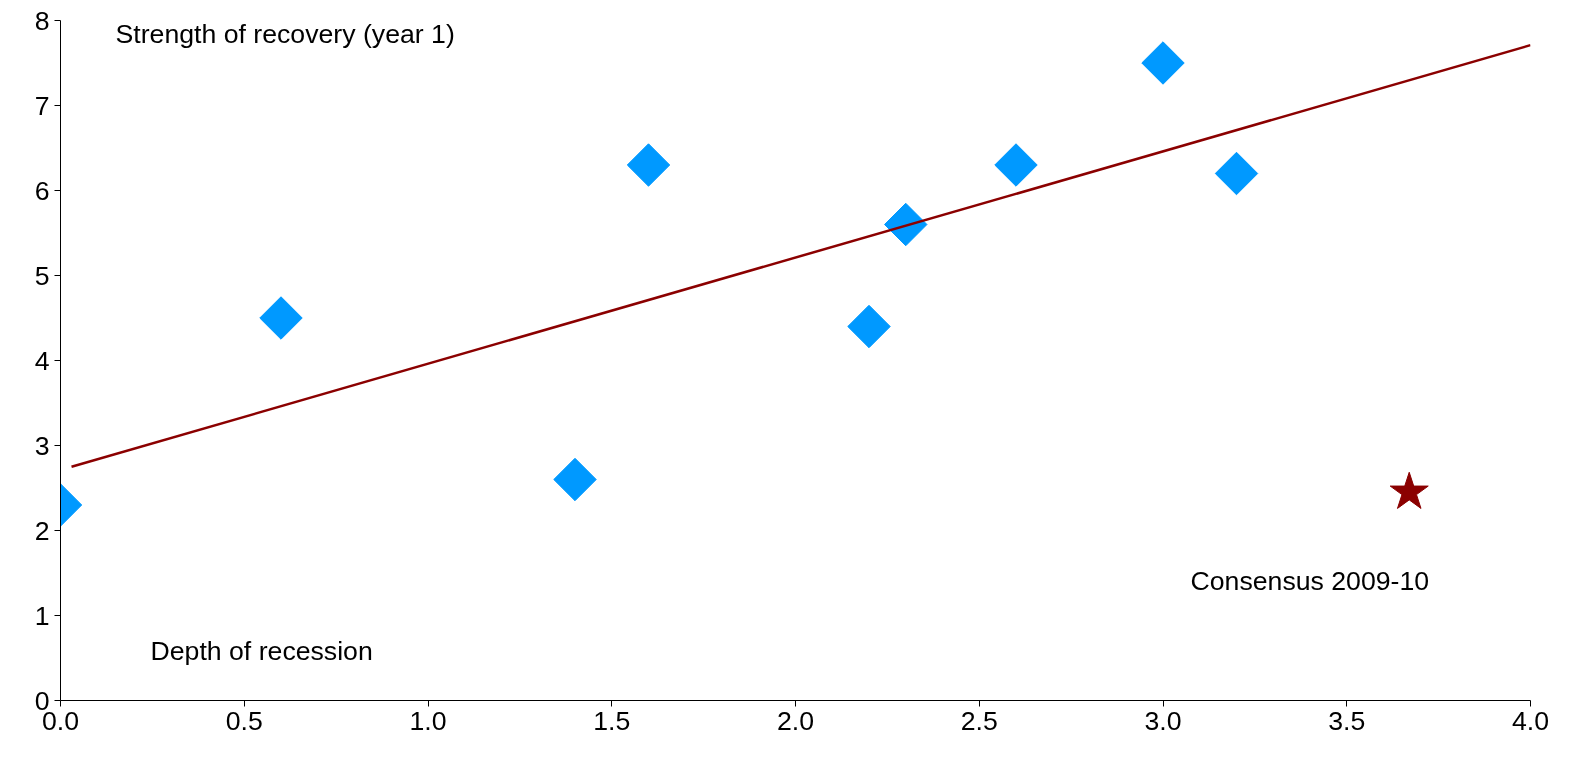 The image size is (1595, 762). What do you see at coordinates (979, 720) in the screenshot?
I see `x-tick-label: 2.5` at bounding box center [979, 720].